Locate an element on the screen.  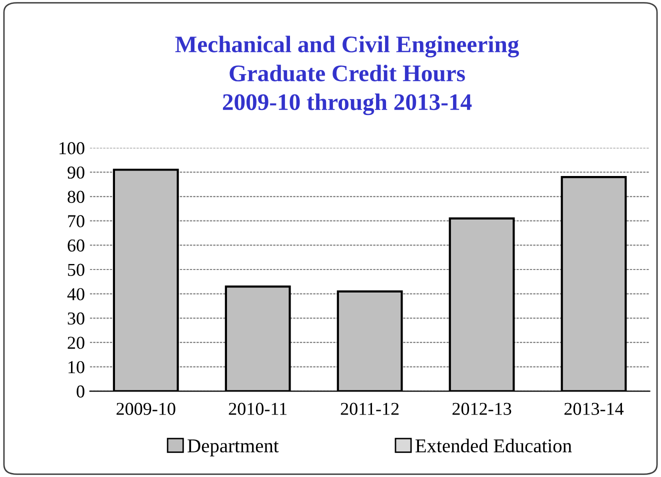
y-tick-label: 100 is located at coordinates (72, 148).